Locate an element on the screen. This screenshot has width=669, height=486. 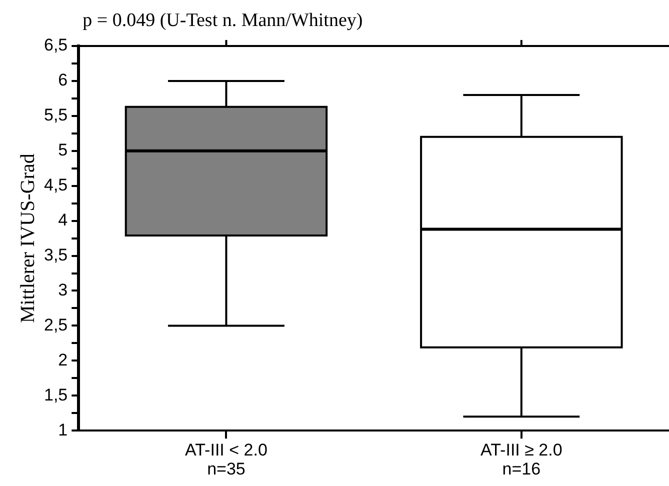
x-tick-label: AT-III < 2.0 n=35 is located at coordinates (226, 459).